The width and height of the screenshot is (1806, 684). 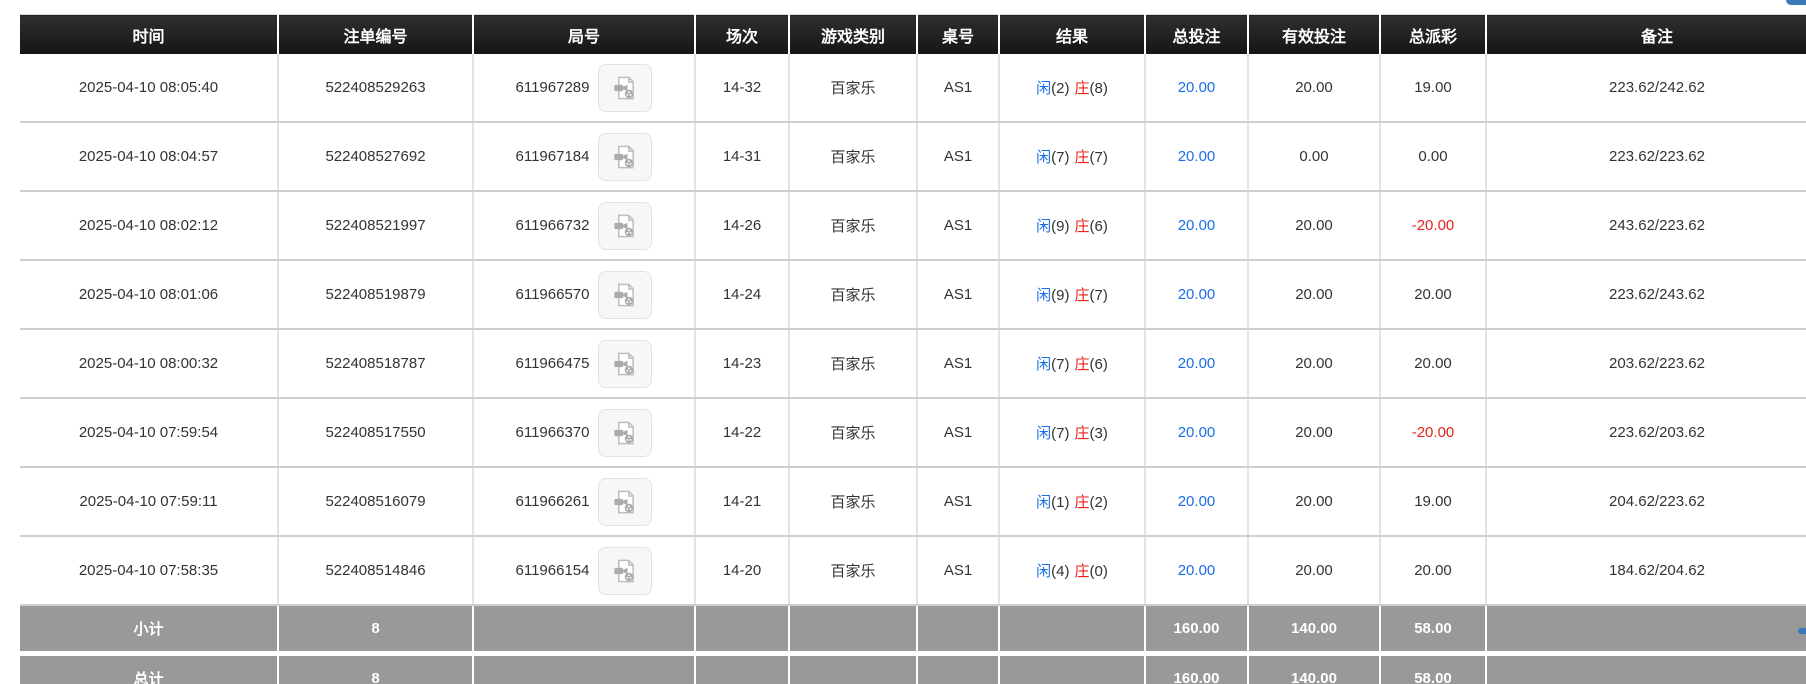 I want to click on player-result-score: (1), so click(x=1060, y=502).